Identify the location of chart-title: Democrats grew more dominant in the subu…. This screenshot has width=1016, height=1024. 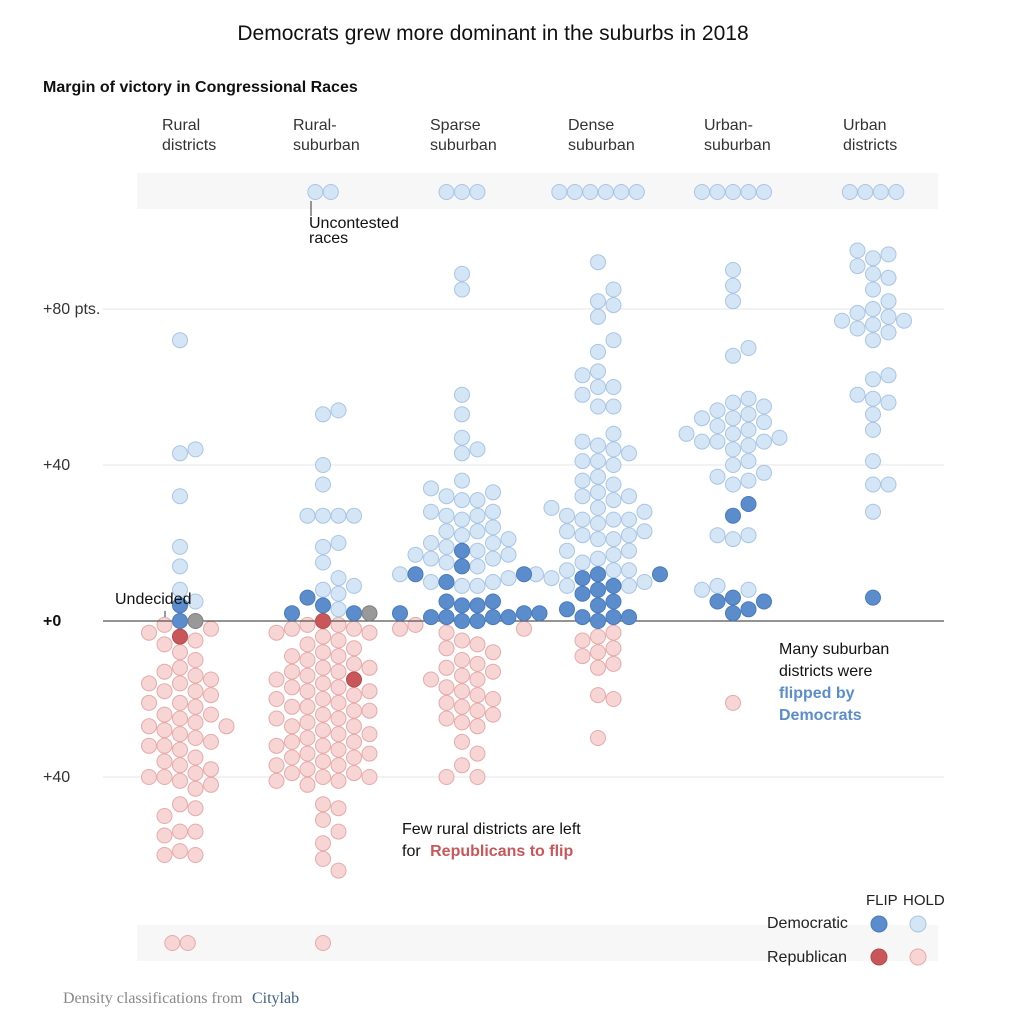
(492, 33).